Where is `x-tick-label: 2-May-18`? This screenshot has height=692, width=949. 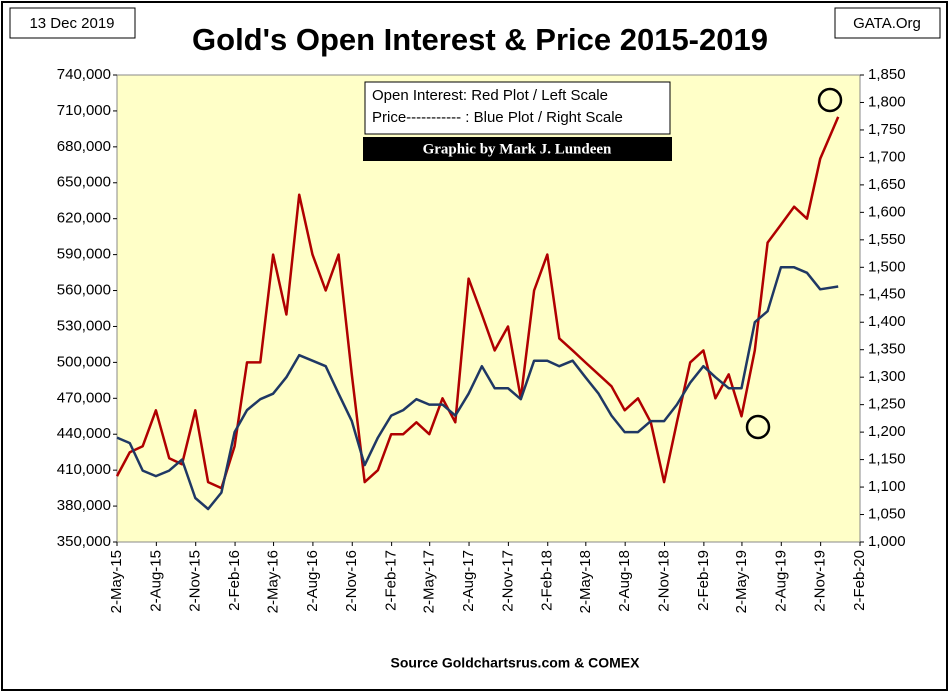
x-tick-label: 2-May-18 is located at coordinates (585, 581).